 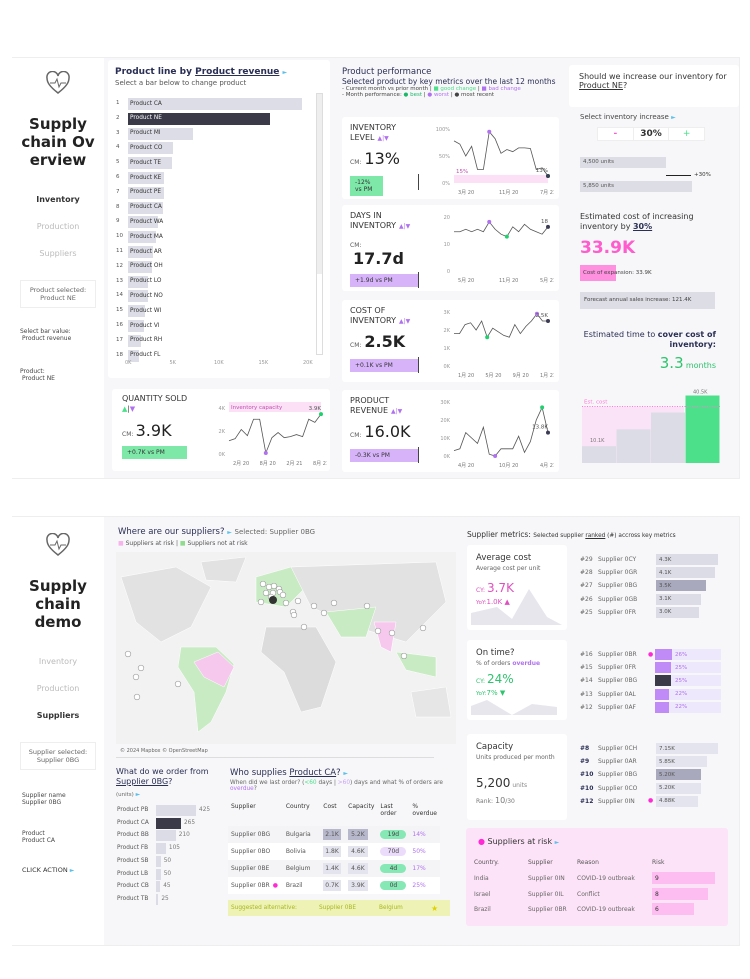 What do you see at coordinates (313, 773) in the screenshot?
I see `product-link: Product CA` at bounding box center [313, 773].